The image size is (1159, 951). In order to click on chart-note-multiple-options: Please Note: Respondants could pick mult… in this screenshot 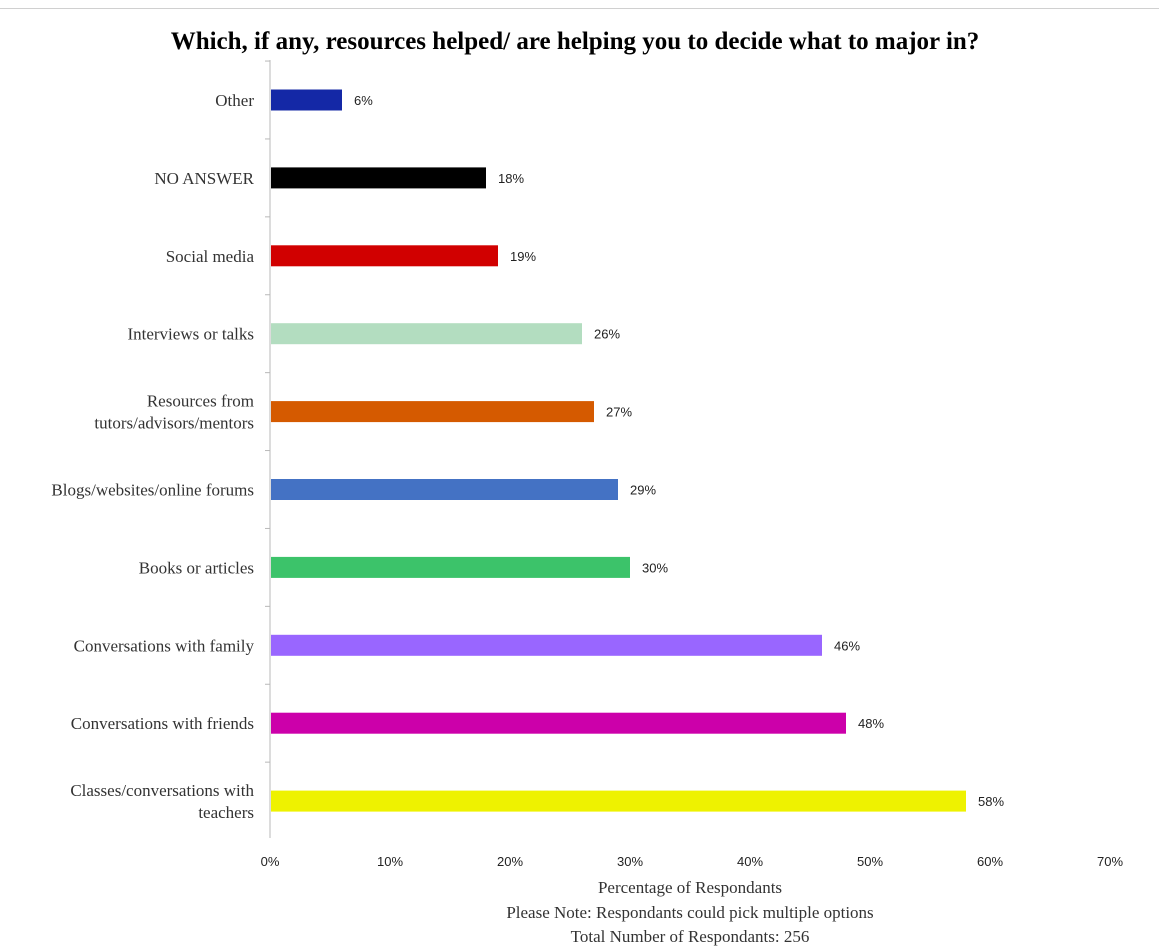, I will do `click(689, 912)`.